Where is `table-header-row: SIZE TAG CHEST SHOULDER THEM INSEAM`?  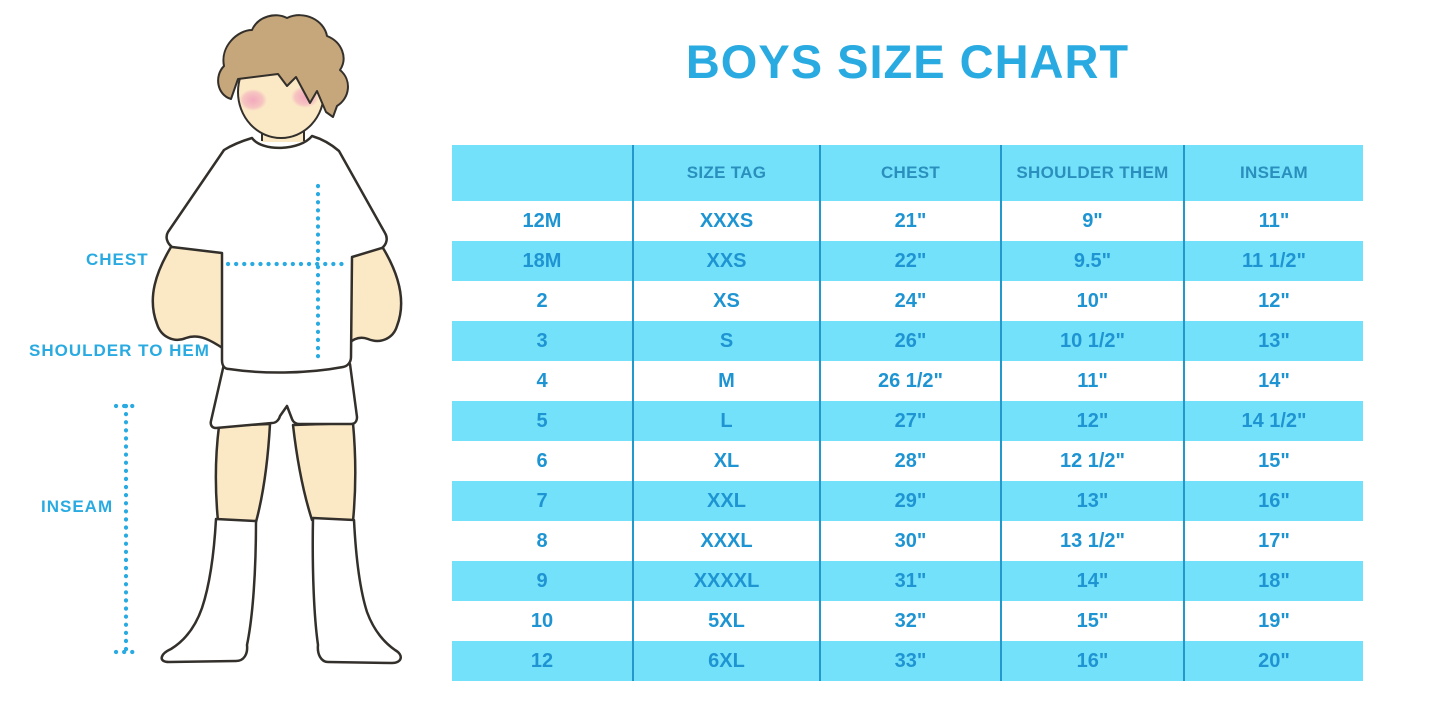 table-header-row: SIZE TAG CHEST SHOULDER THEM INSEAM is located at coordinates (907, 173).